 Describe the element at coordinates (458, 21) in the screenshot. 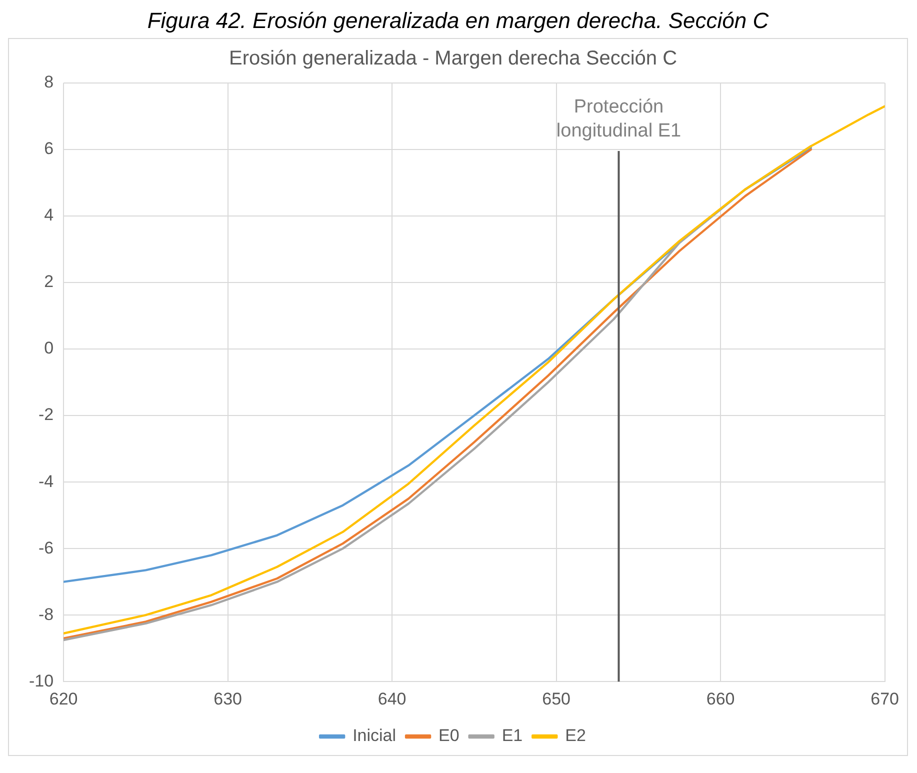

I see `text: Figura 42. Erosión generalizada en margen derecha. Sección C` at that location.